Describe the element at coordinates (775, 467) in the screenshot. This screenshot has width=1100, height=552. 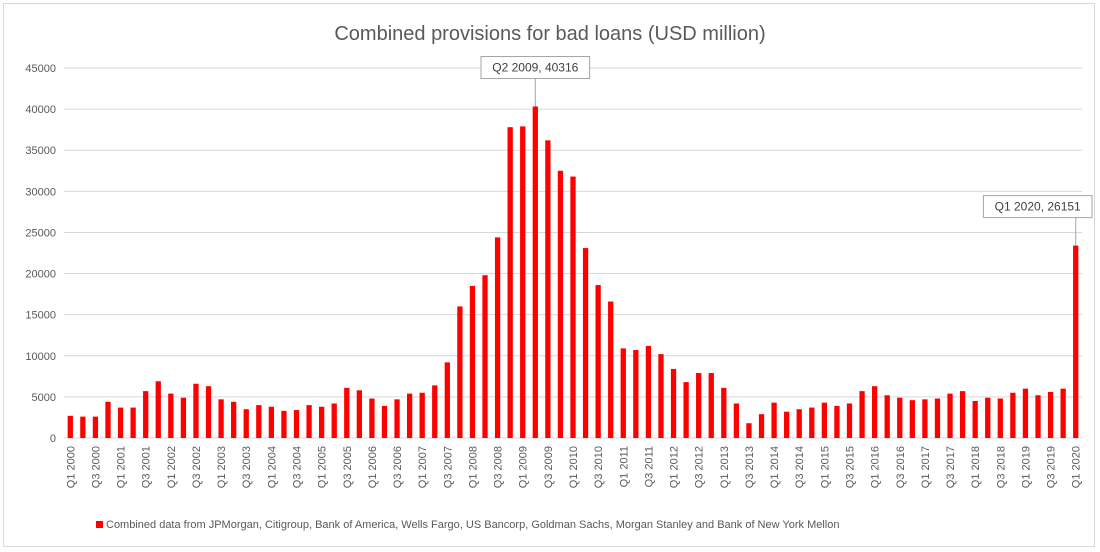
I see `x-tick-label: Q1 2014` at that location.